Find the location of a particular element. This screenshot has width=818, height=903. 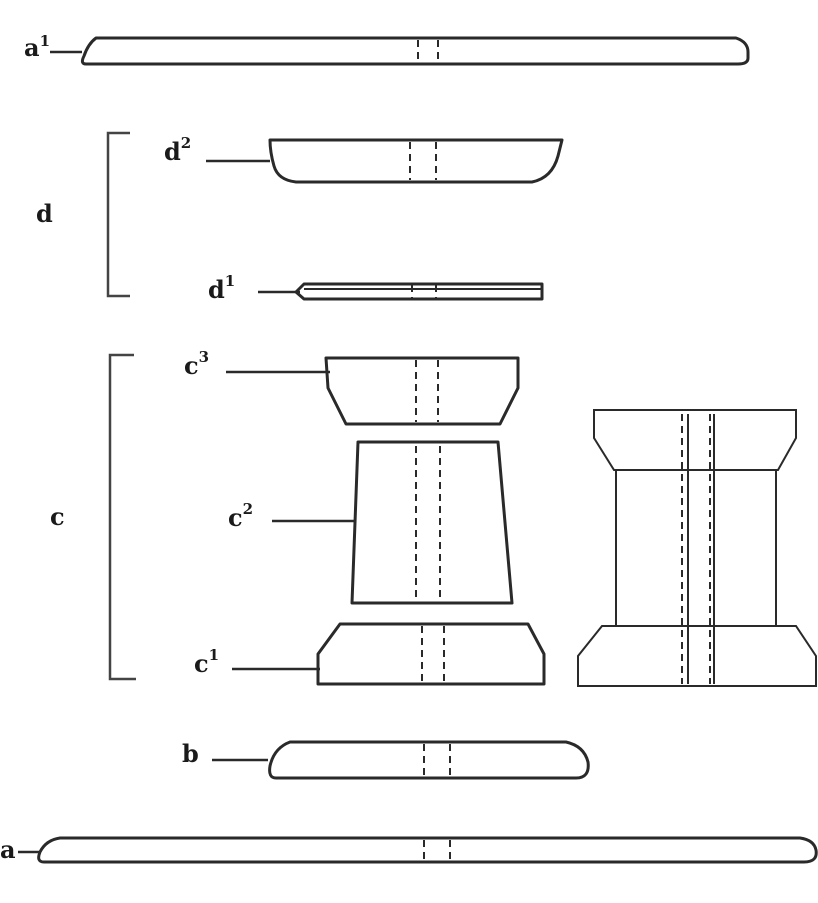

label-c3: c3 is located at coordinates (196, 364).